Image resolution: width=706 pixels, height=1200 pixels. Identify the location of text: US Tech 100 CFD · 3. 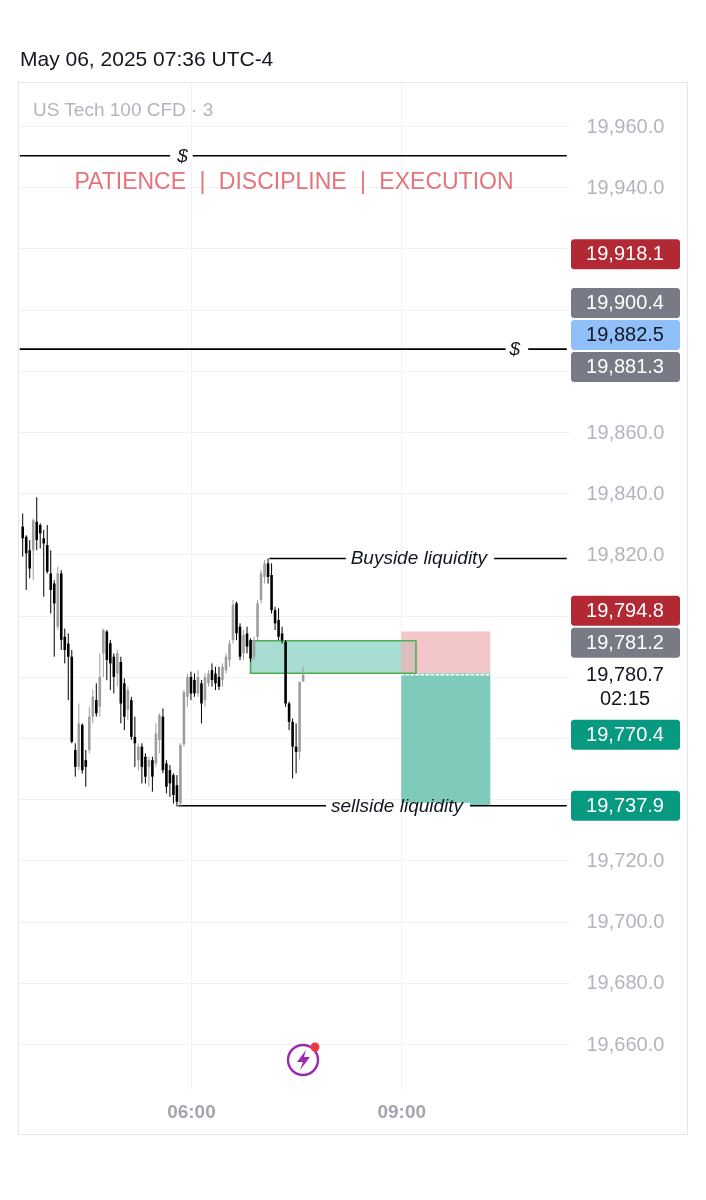
(123, 110).